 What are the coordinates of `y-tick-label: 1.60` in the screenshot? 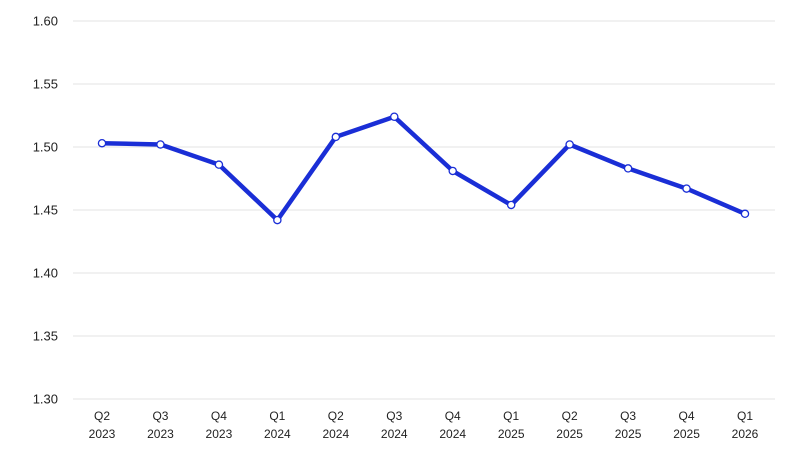 It's located at (45, 21).